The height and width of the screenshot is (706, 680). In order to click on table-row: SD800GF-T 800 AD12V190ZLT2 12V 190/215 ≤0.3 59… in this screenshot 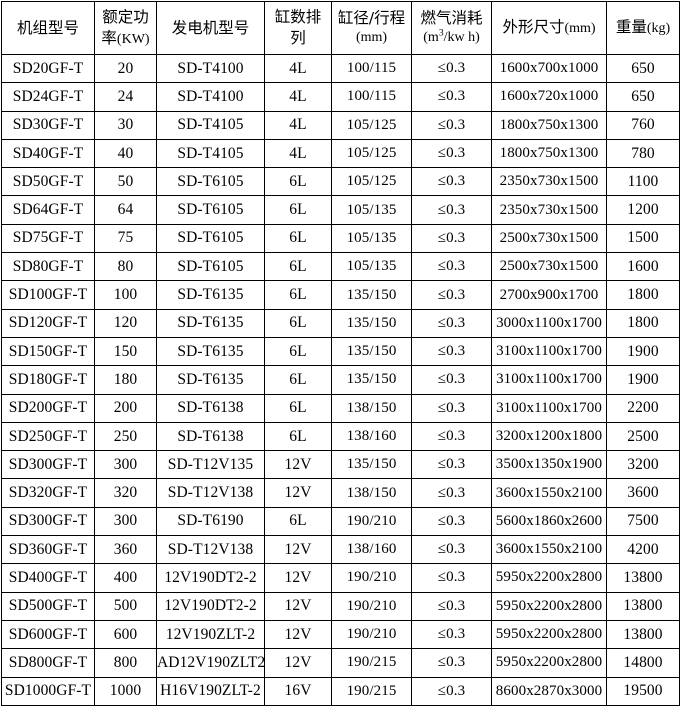, I will do `click(340, 663)`.